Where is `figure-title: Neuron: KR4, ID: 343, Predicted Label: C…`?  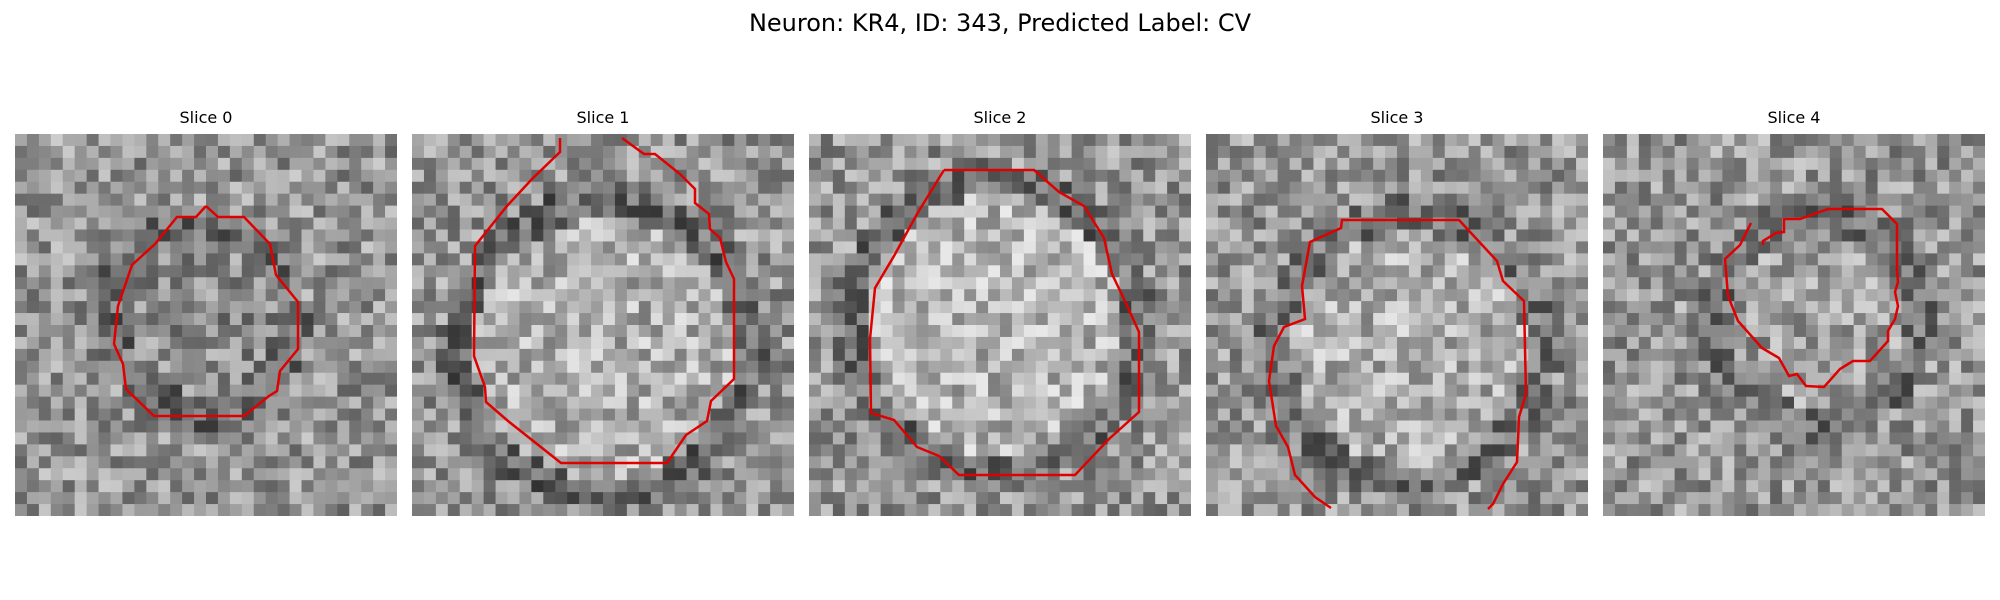 figure-title: Neuron: KR4, ID: 343, Predicted Label: C… is located at coordinates (1000, 23).